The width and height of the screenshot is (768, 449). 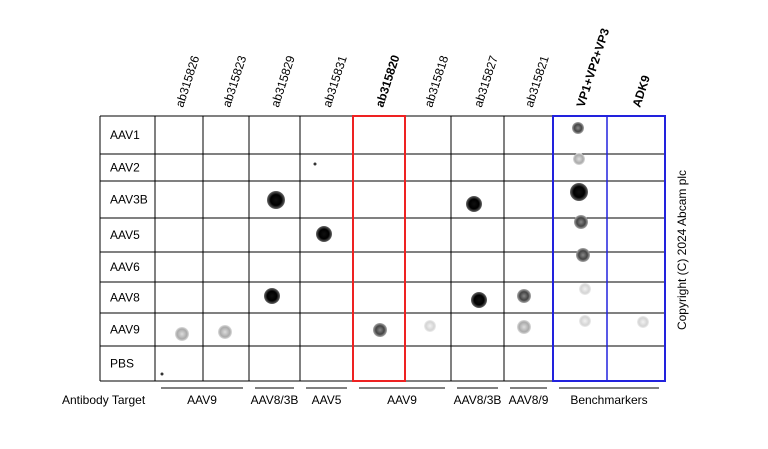 What do you see at coordinates (125, 168) in the screenshot?
I see `row-label: AAV2` at bounding box center [125, 168].